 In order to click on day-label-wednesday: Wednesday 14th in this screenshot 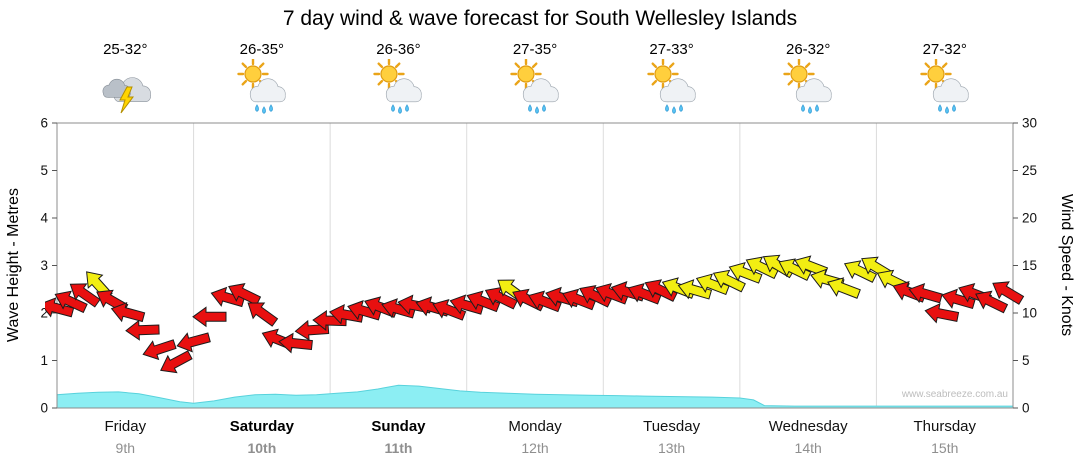, I will do `click(808, 437)`.